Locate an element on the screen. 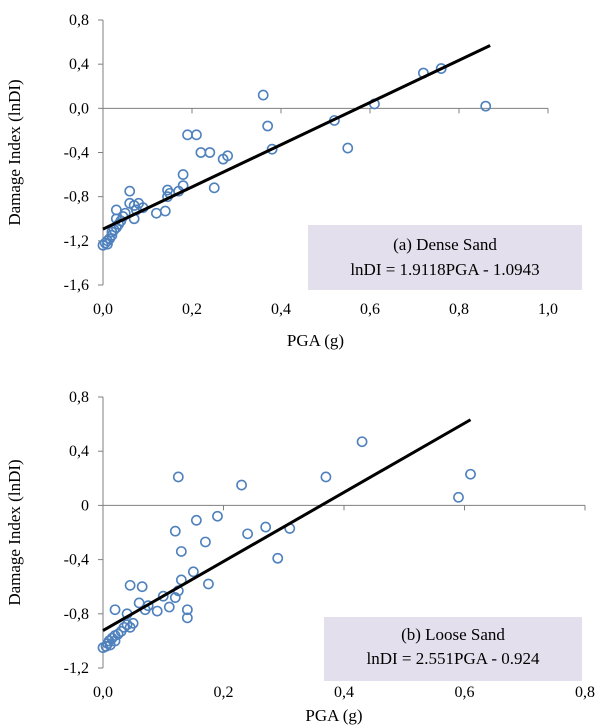 This screenshot has width=595, height=727. y-tick-label: 0 is located at coordinates (85, 505).